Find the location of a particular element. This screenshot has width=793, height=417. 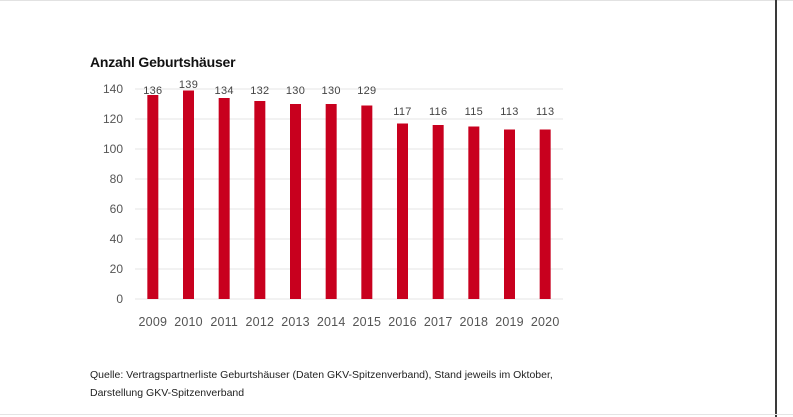

x-tick-label: 2013 is located at coordinates (295, 322).